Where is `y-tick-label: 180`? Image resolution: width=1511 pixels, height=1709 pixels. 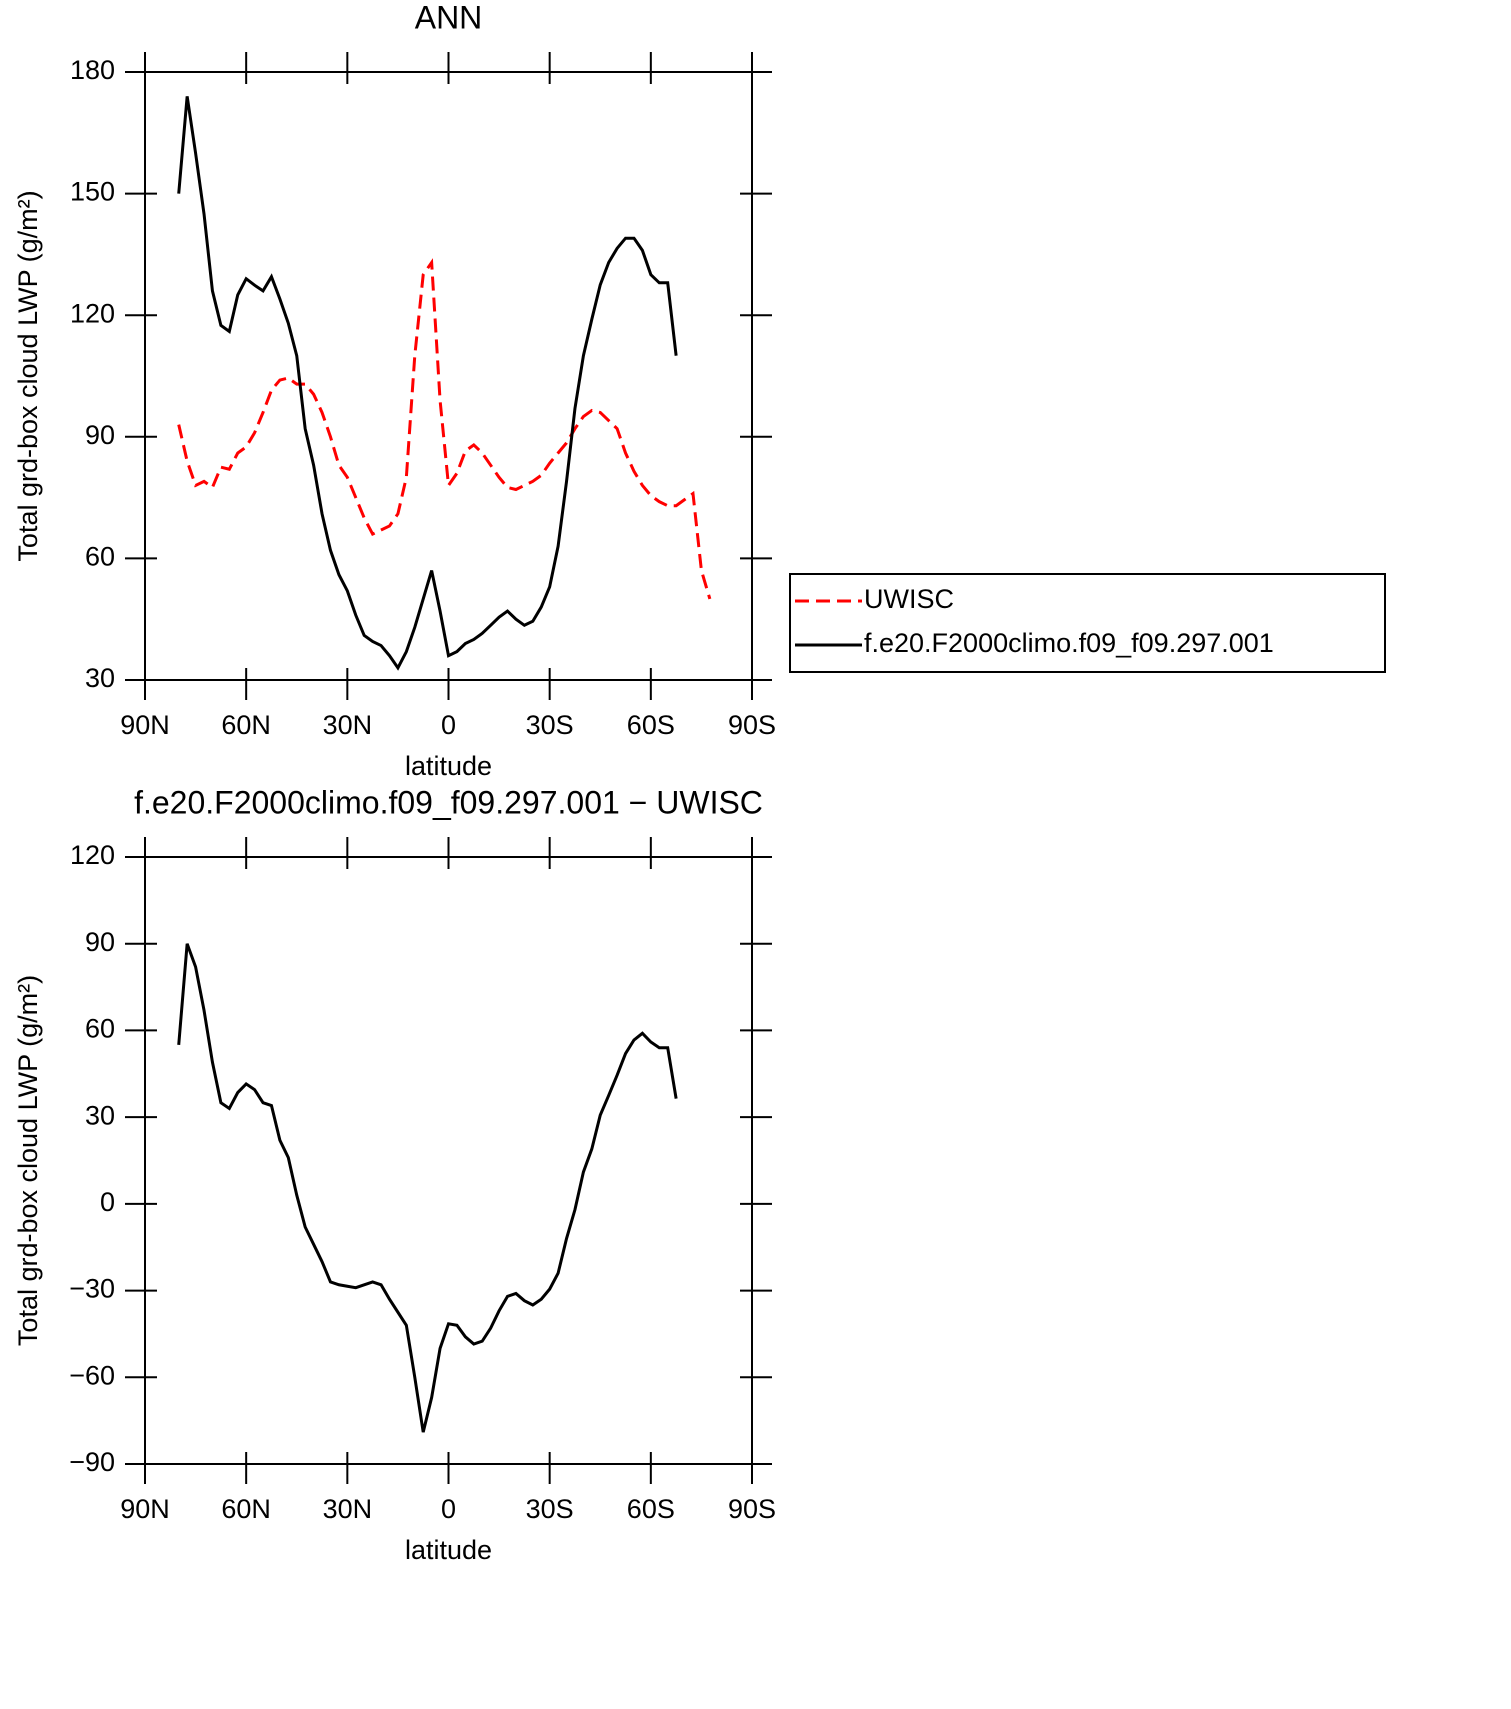 y-tick-label: 180 is located at coordinates (92, 70).